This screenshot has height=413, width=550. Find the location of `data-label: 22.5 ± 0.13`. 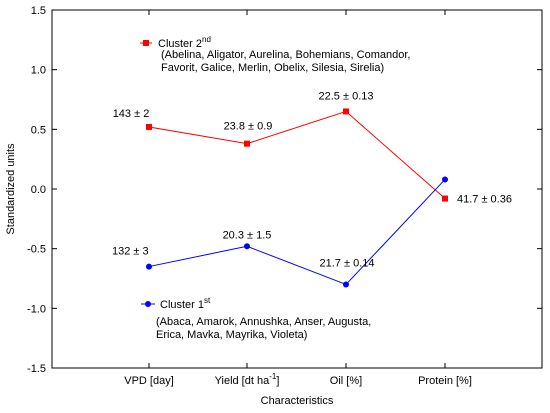

data-label: 22.5 ± 0.13 is located at coordinates (346, 96).